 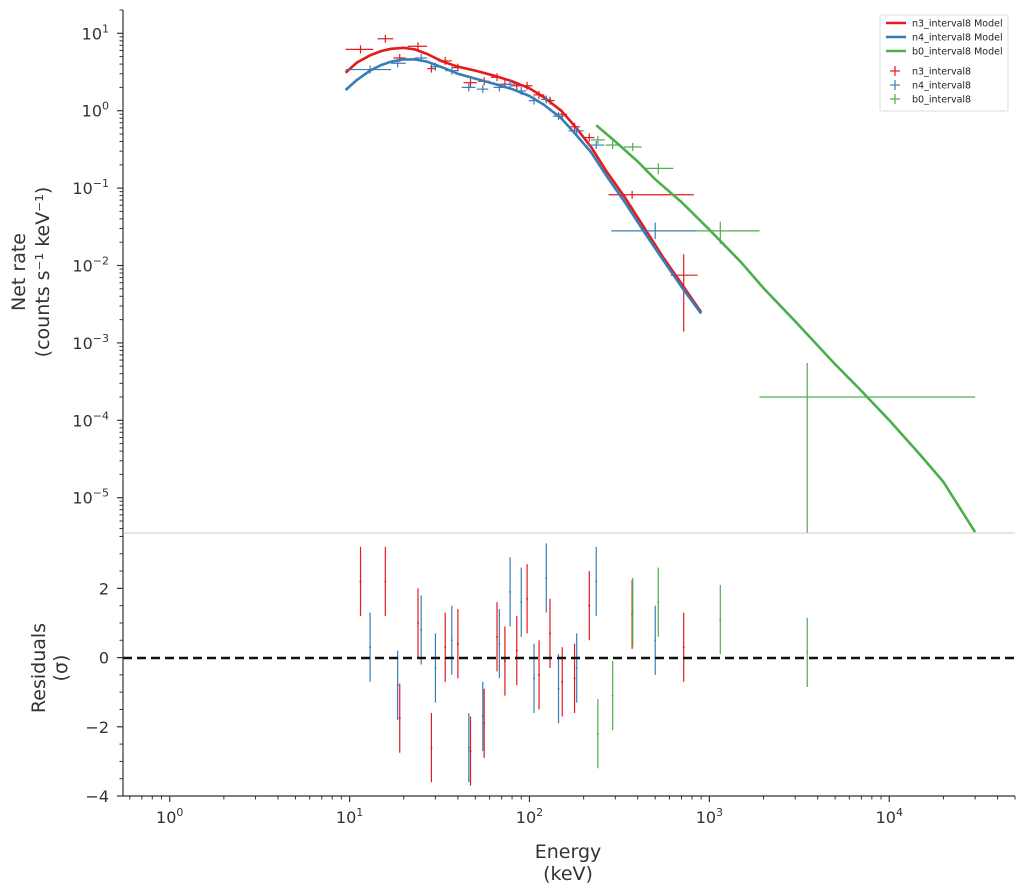 I want to click on legend-box, so click(x=944, y=63).